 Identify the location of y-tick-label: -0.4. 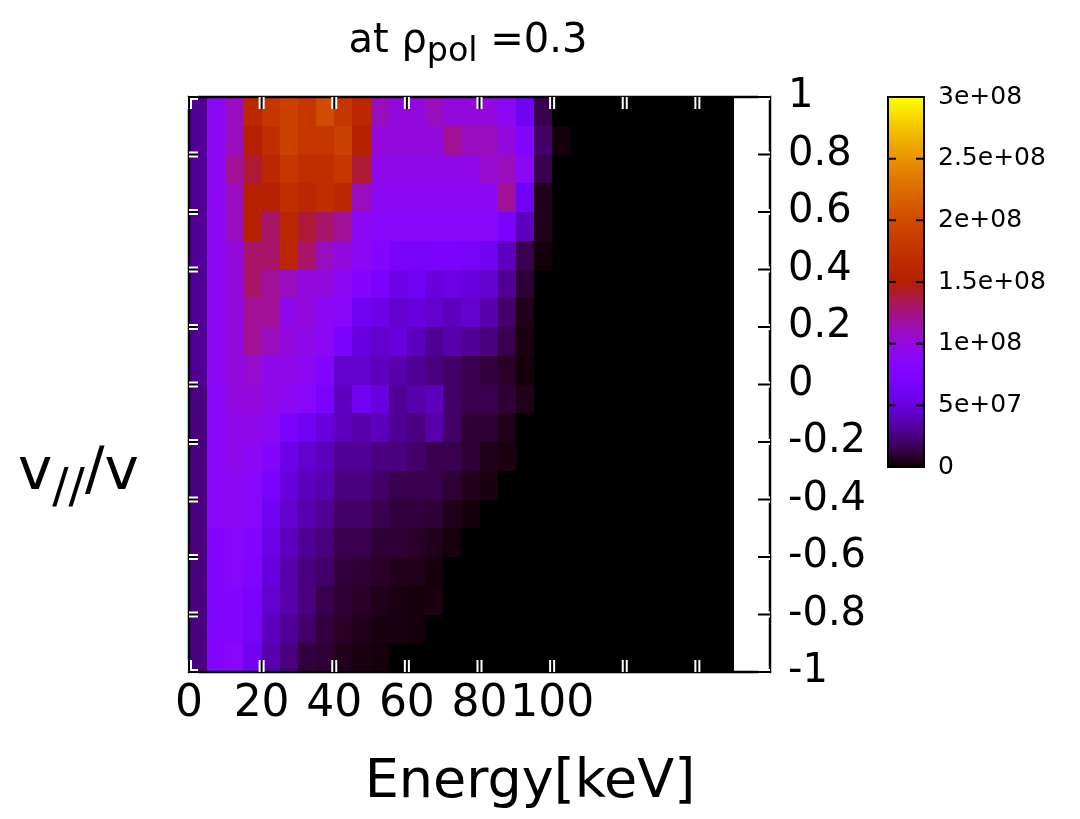
(827, 495).